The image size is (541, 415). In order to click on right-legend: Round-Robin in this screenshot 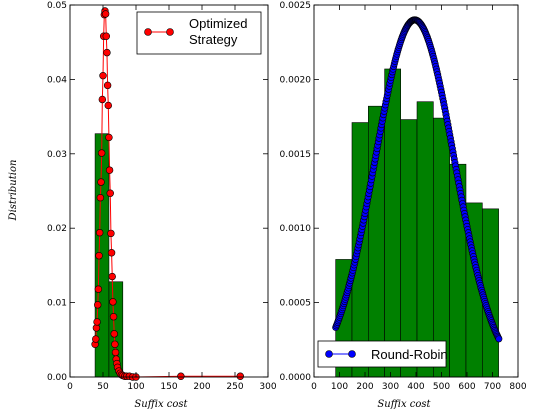, I will do `click(382, 354)`.